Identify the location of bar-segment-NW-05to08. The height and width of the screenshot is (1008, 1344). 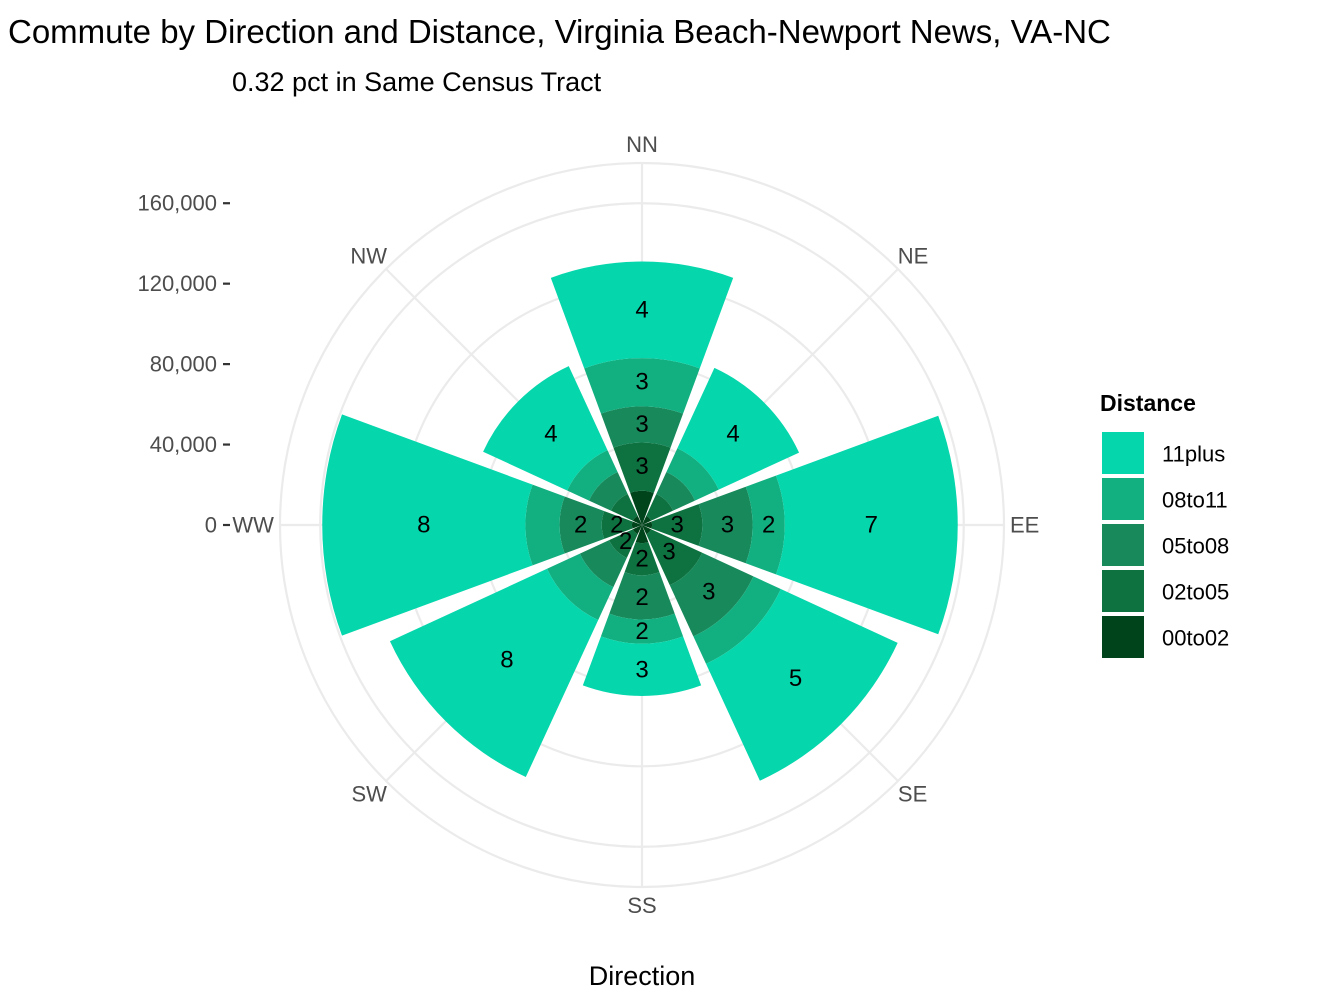
(608, 491).